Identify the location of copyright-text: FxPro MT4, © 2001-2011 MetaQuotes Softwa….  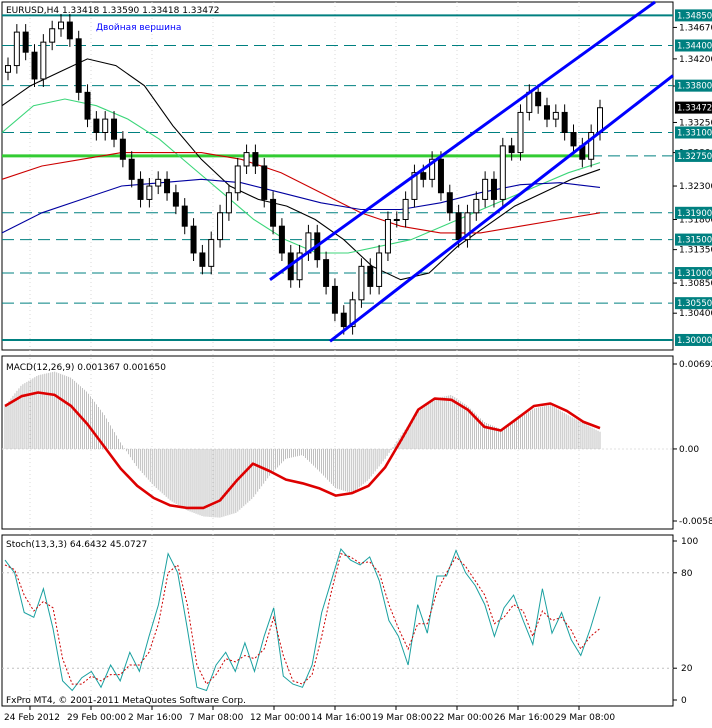
(126, 701).